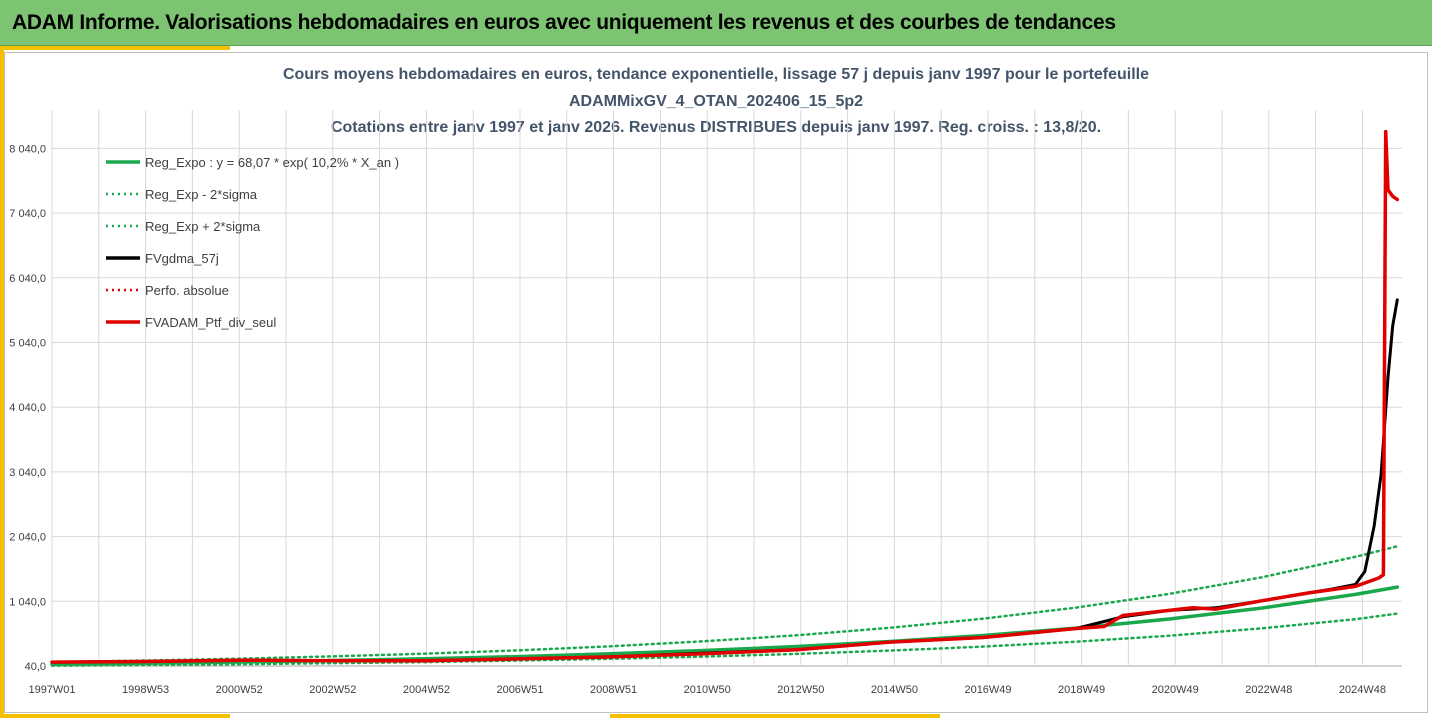 The height and width of the screenshot is (718, 1432). Describe the element at coordinates (145, 690) in the screenshot. I see `x-tick-label: 1998W53` at that location.